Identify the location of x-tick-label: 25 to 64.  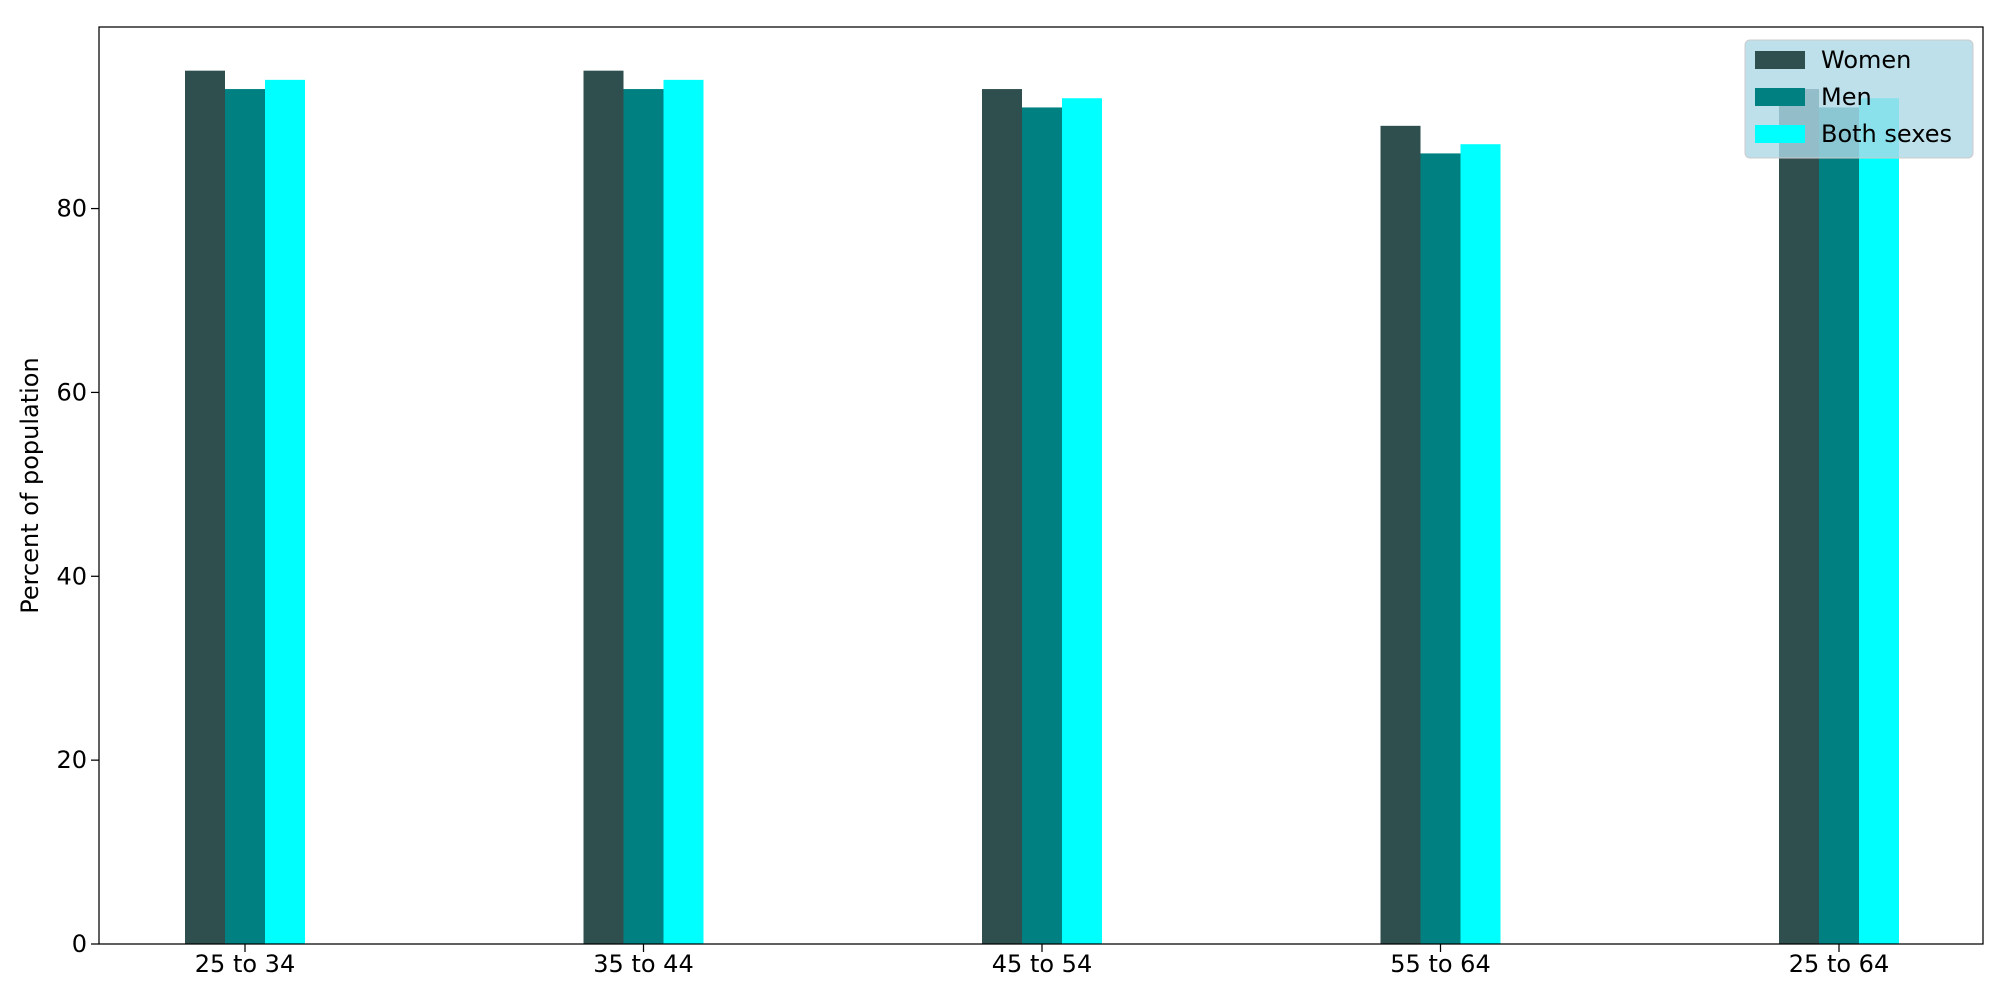
(1839, 964).